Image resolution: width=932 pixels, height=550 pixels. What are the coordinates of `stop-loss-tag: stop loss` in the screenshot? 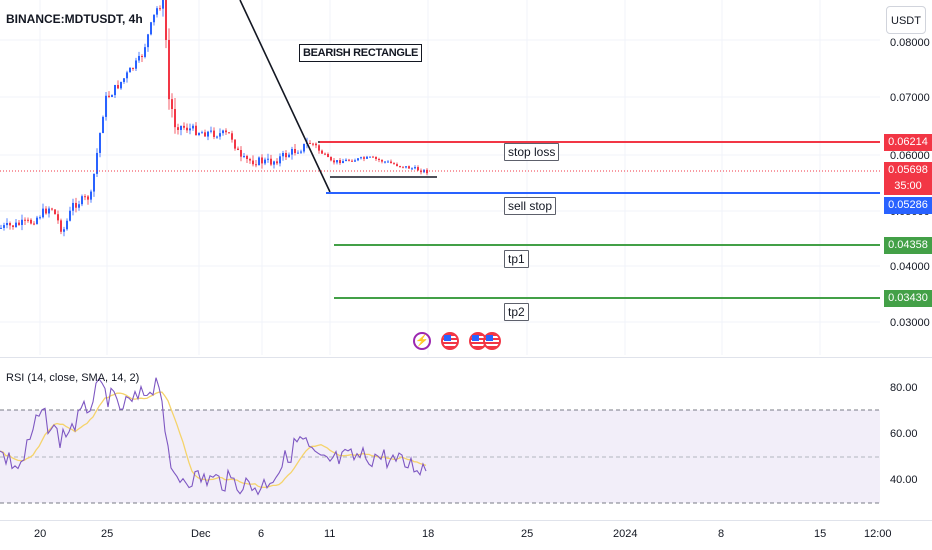 It's located at (532, 152).